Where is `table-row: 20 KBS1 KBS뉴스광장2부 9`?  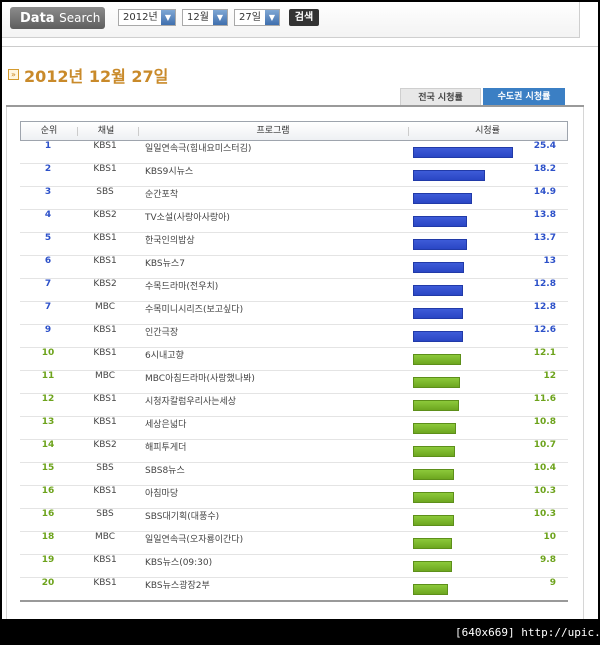
table-row: 20 KBS1 KBS뉴스광장2부 9 is located at coordinates (294, 589).